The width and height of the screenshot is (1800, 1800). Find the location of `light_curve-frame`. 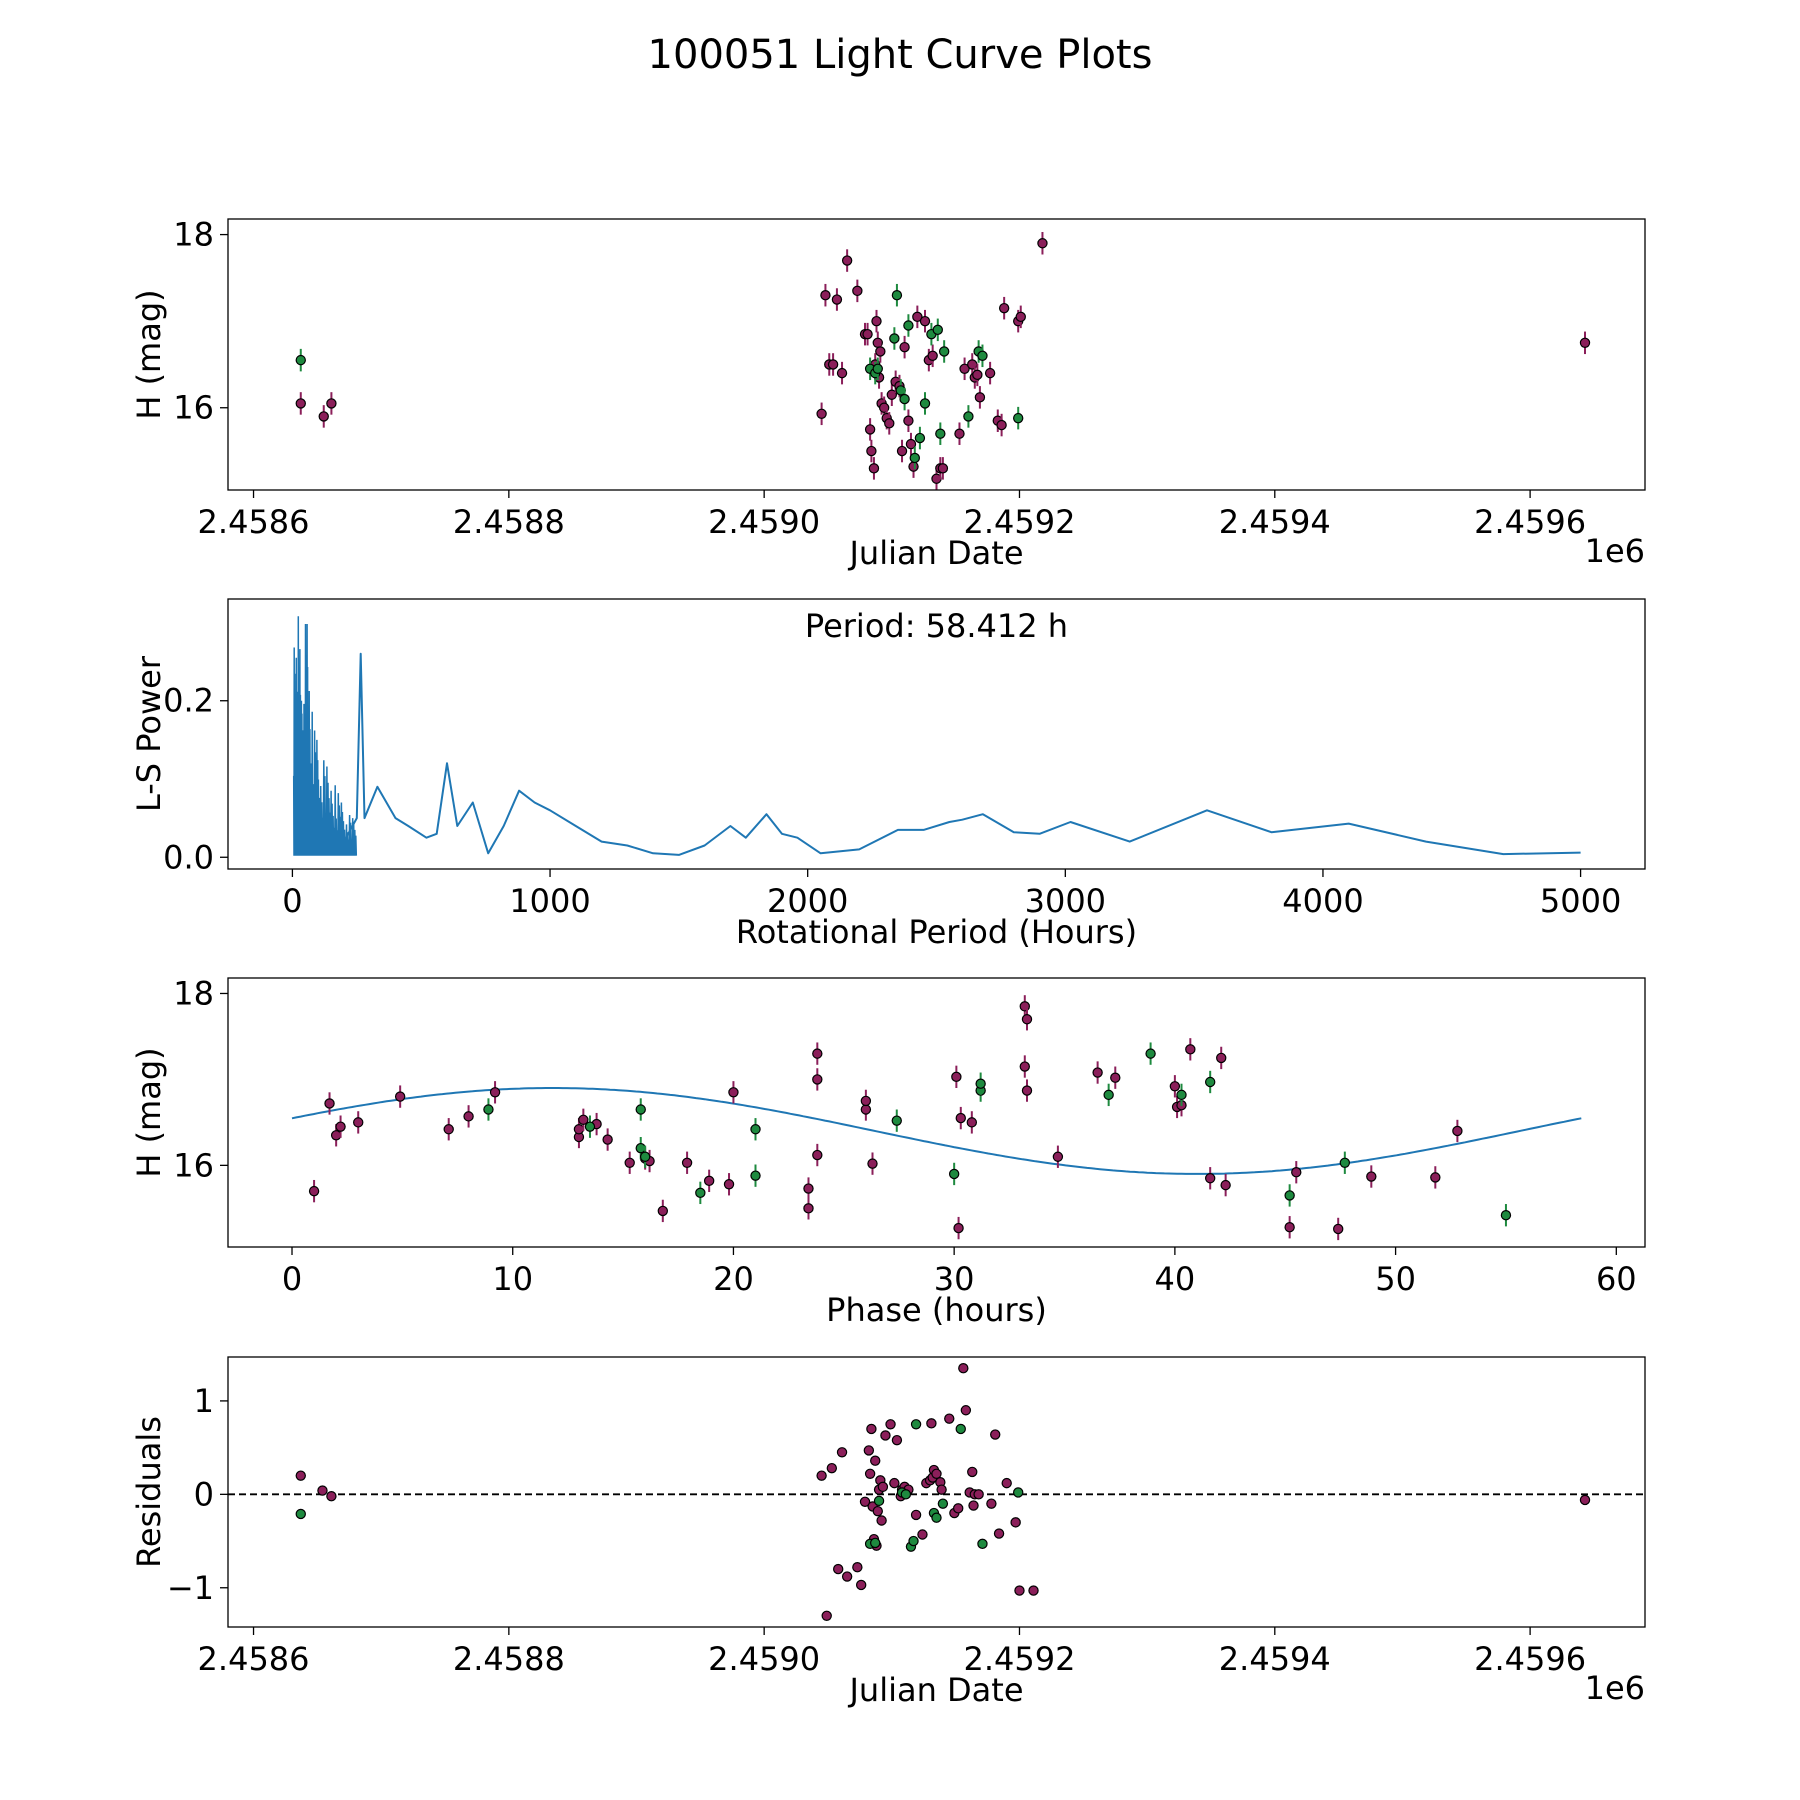

light_curve-frame is located at coordinates (936, 354).